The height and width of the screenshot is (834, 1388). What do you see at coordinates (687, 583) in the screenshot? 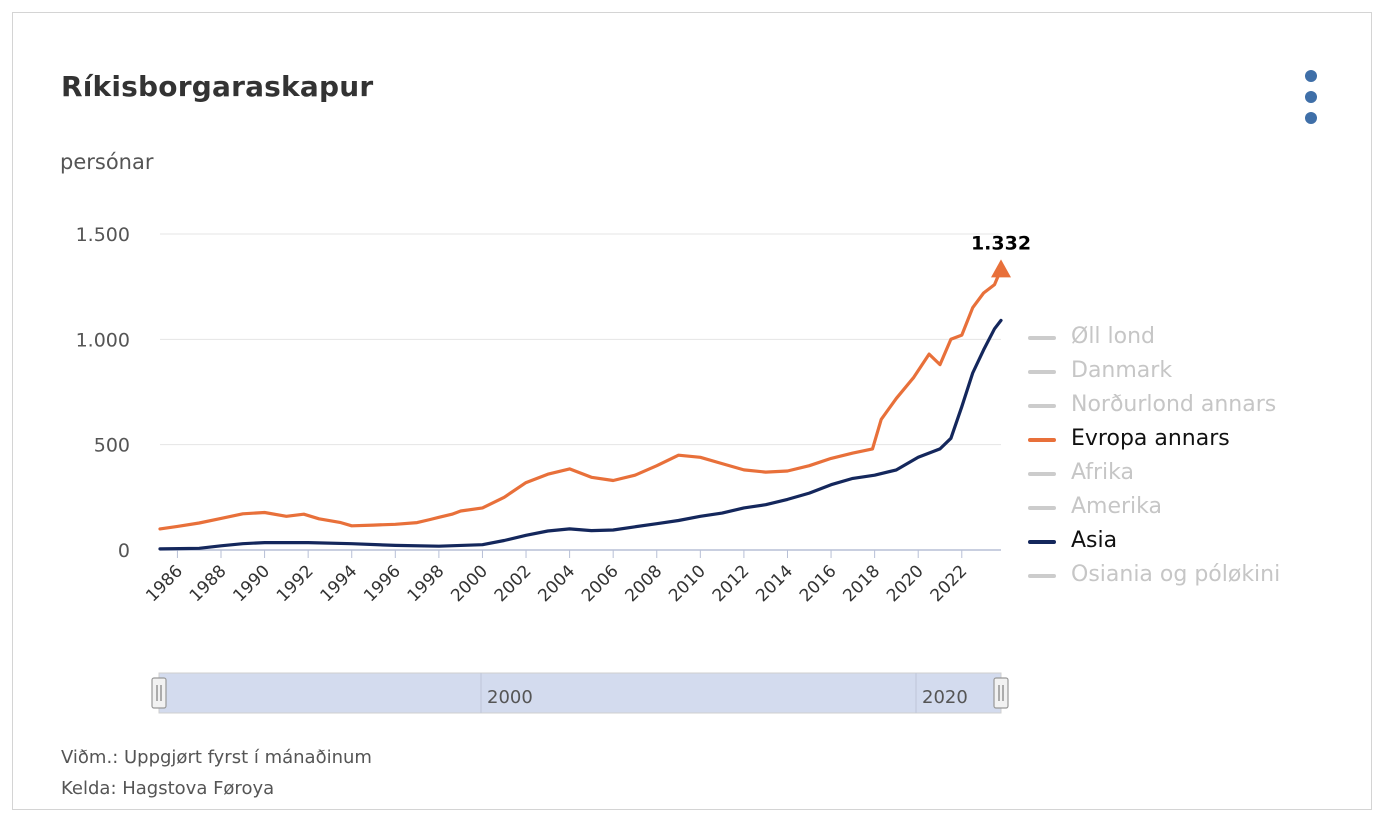
I see `x-tick-label: 2010` at bounding box center [687, 583].